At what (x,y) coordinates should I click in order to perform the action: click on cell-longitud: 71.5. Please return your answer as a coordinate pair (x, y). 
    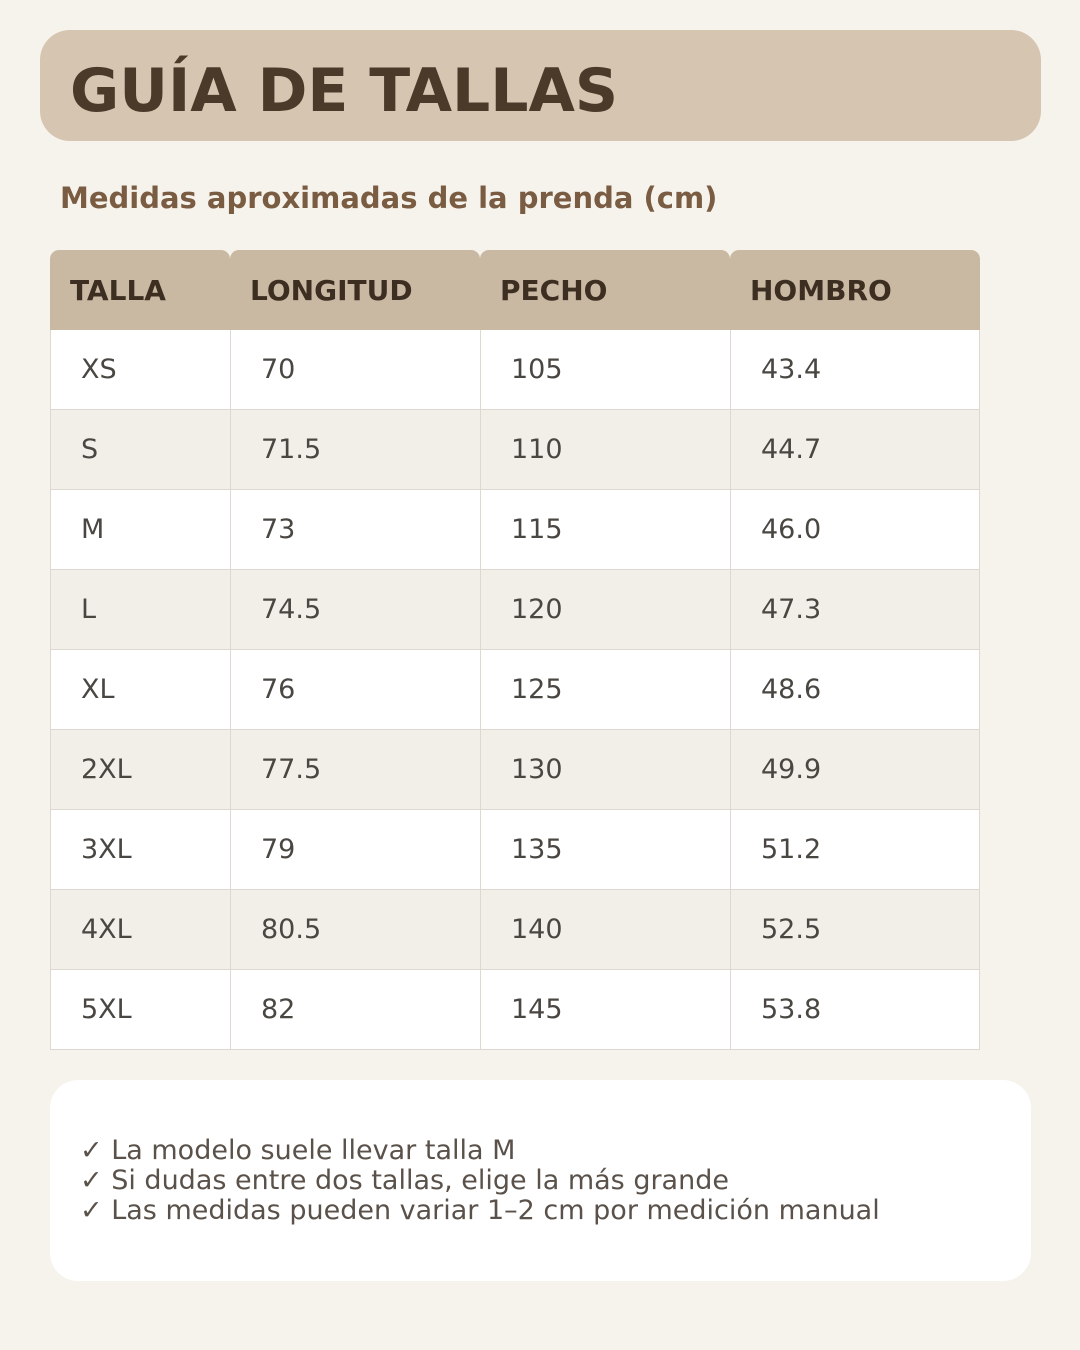
    Looking at the image, I should click on (355, 450).